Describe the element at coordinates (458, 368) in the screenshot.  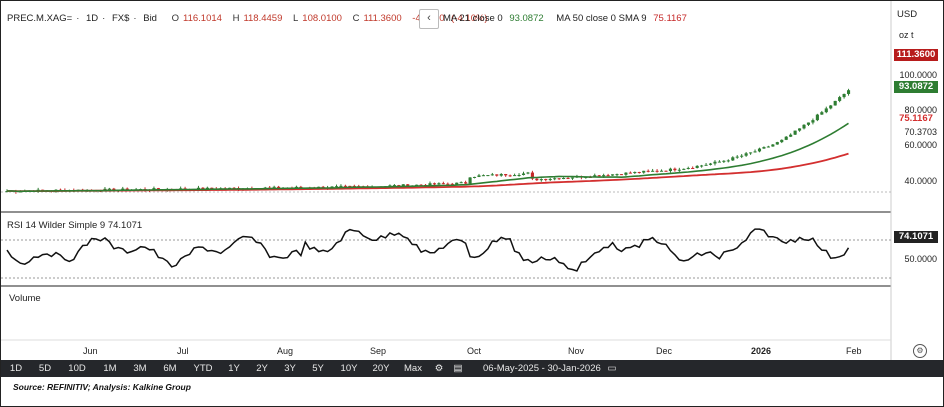
I see `table-icon: ▤` at that location.